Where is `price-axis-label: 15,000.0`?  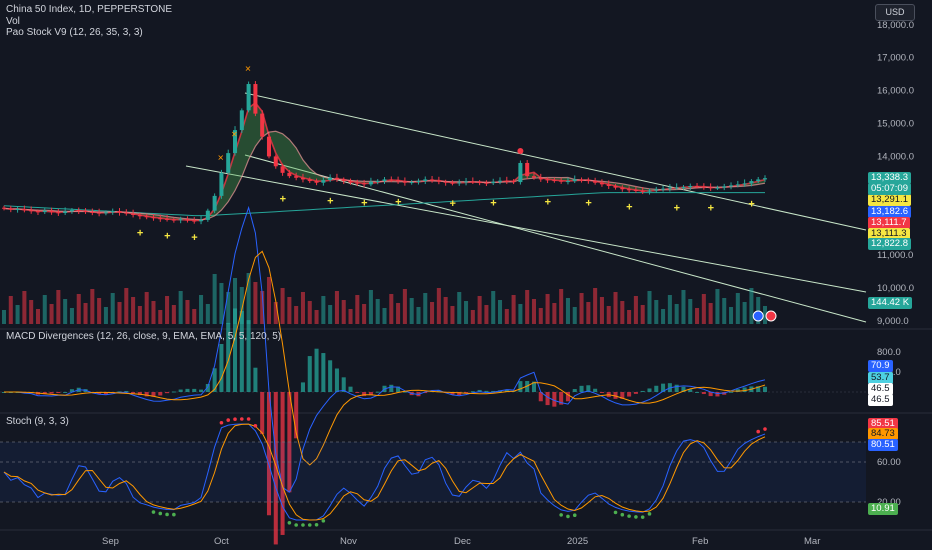 price-axis-label: 15,000.0 is located at coordinates (895, 124).